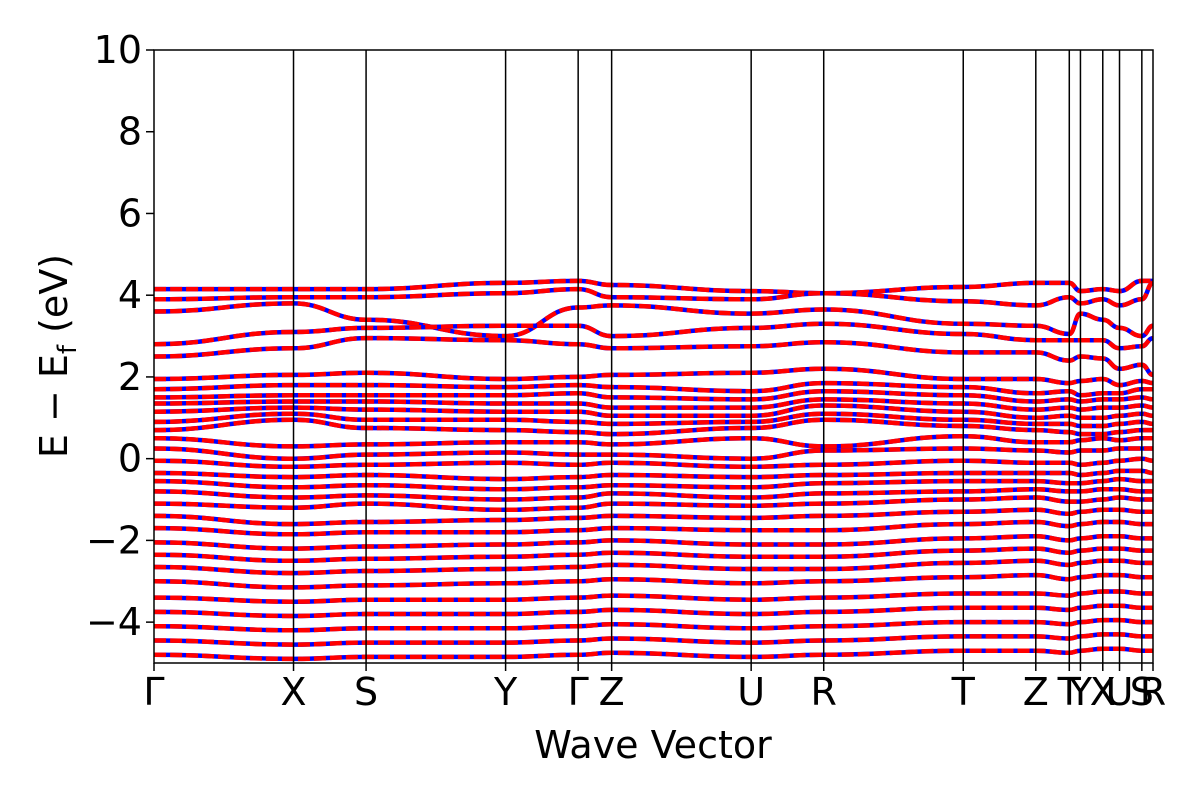 This screenshot has width=1200, height=800. I want to click on y-axis: −4 −2 0 2 4 6 8 10, so click(120, 336).